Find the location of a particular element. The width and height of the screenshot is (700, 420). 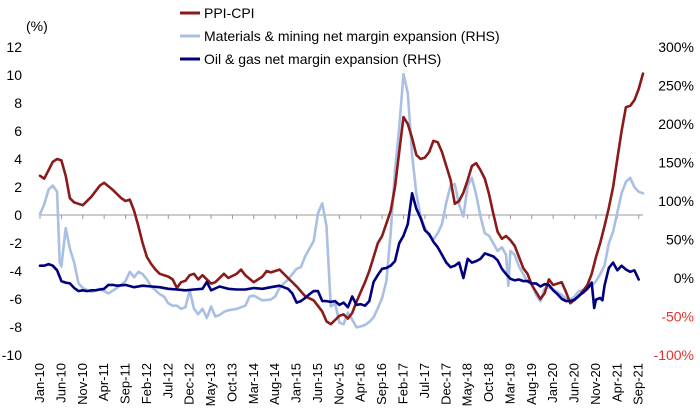

right-axis-tick-label: 200% is located at coordinates (676, 124).